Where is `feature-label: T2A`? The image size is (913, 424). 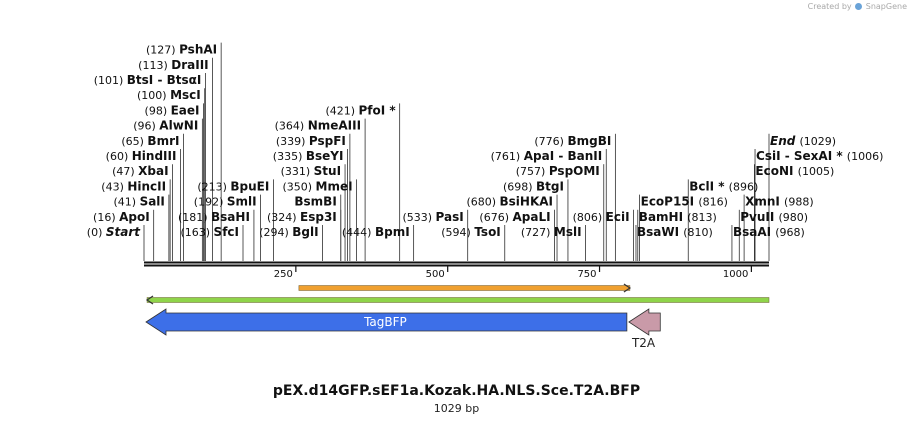 feature-label: T2A is located at coordinates (643, 343).